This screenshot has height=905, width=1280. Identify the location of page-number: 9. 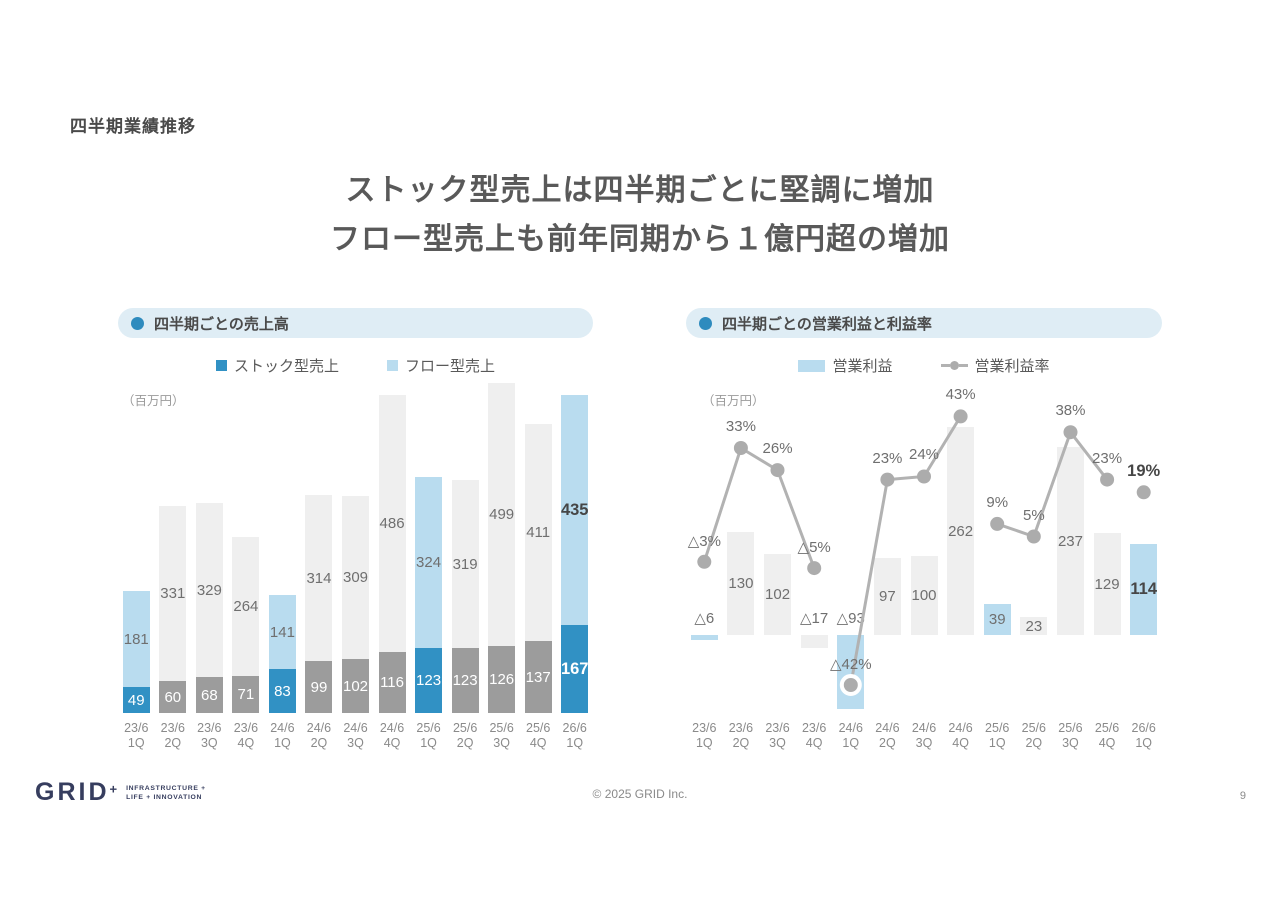
(1242, 796).